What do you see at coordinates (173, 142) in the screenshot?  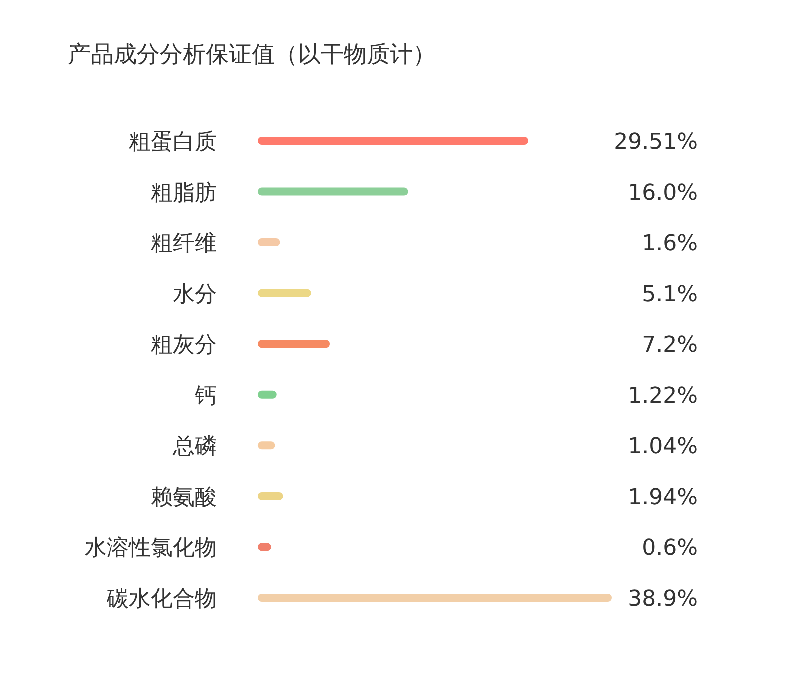 I see `y-tick-label: 粗蛋白质` at bounding box center [173, 142].